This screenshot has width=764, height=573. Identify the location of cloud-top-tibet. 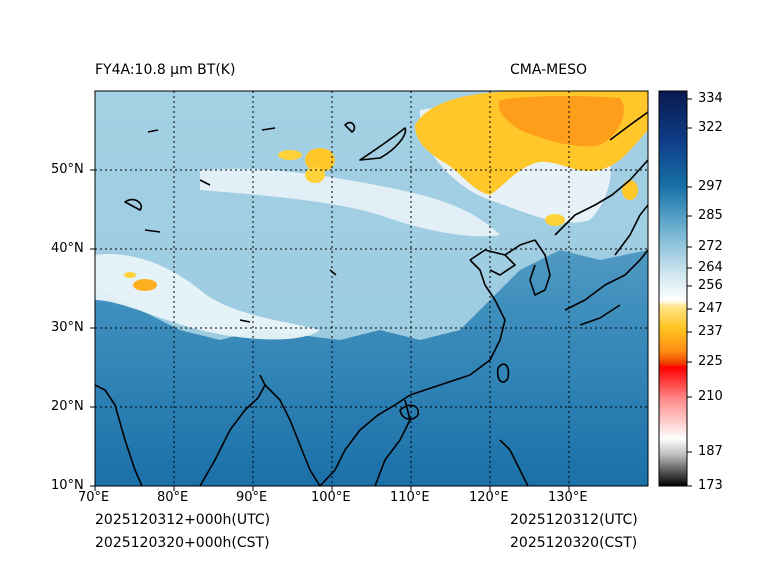
(145, 285).